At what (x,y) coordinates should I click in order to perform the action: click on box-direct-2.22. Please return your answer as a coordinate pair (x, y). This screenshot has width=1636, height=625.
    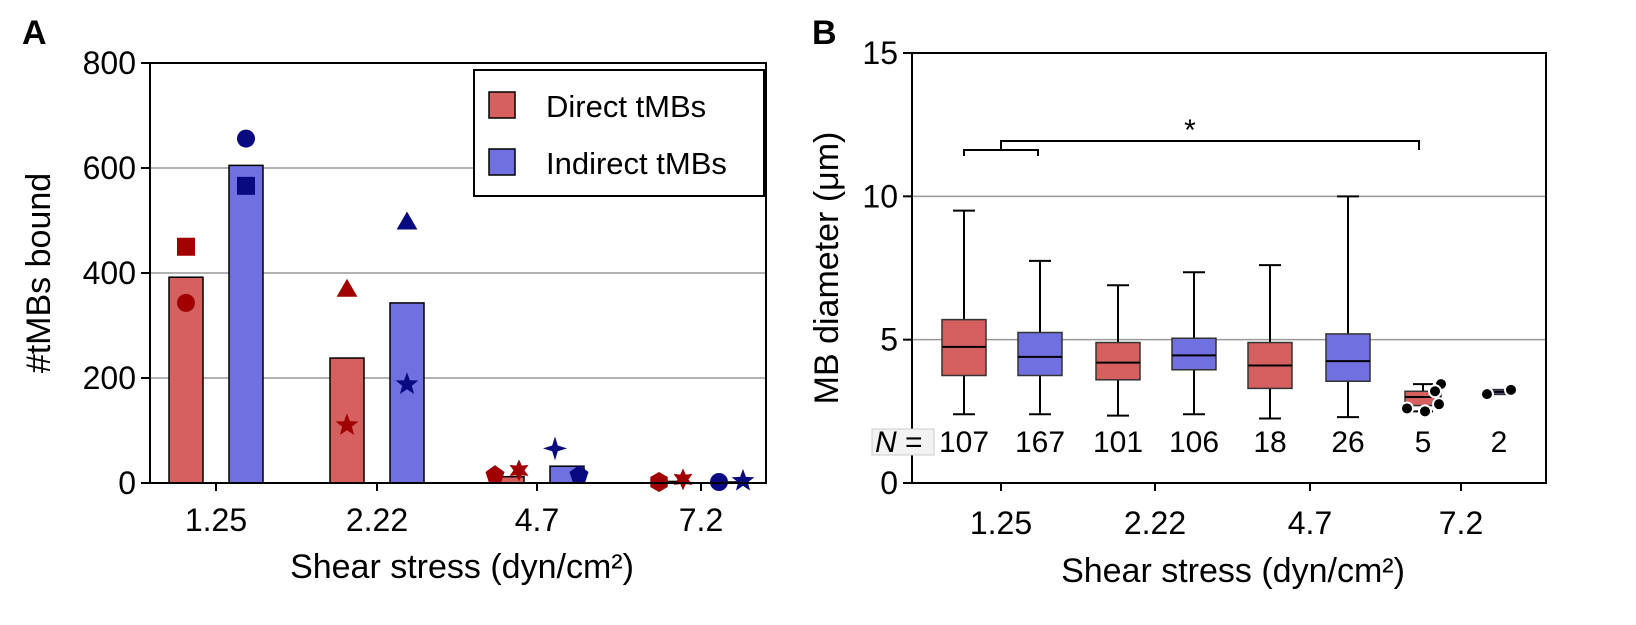
    Looking at the image, I should click on (1118, 350).